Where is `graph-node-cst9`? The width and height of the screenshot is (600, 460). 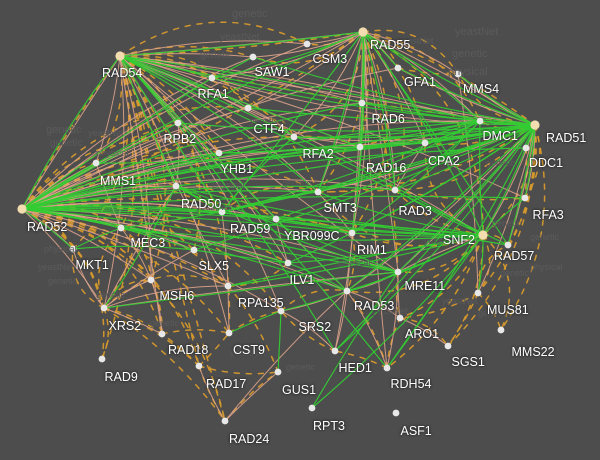 graph-node-cst9 is located at coordinates (229, 333).